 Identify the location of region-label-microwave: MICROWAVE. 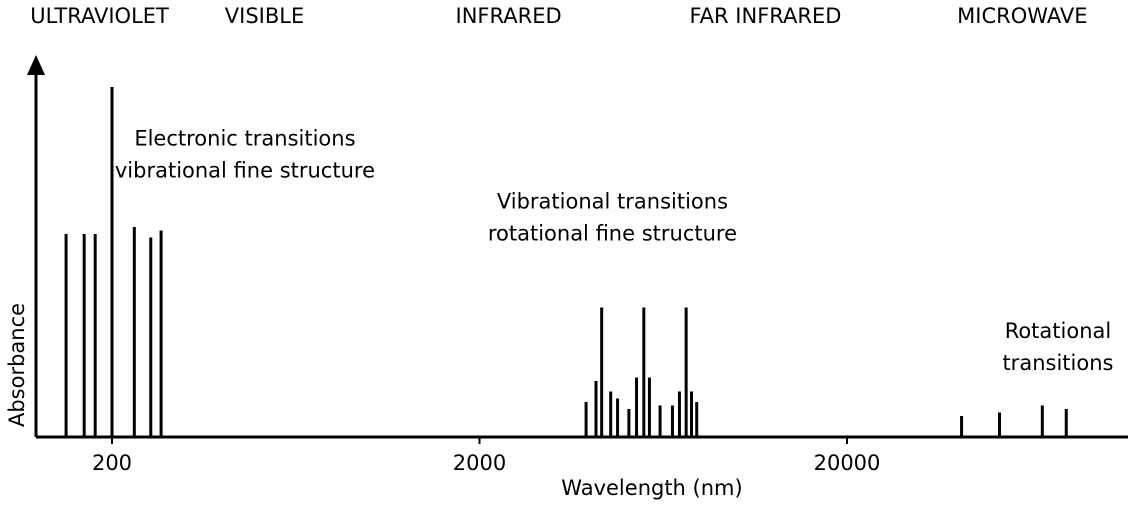
(1022, 16).